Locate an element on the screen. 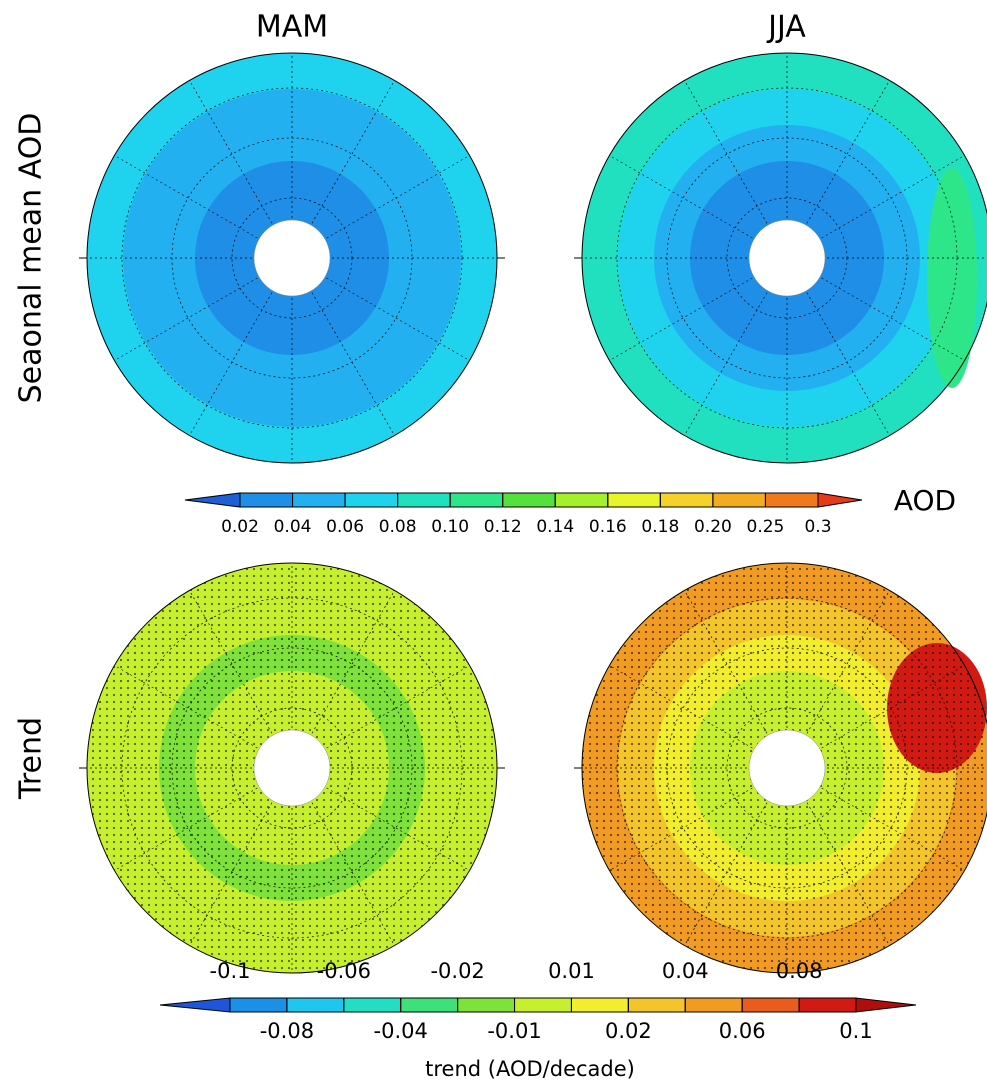 Image resolution: width=987 pixels, height=1086 pixels. row-label: Trend is located at coordinates (31, 758).